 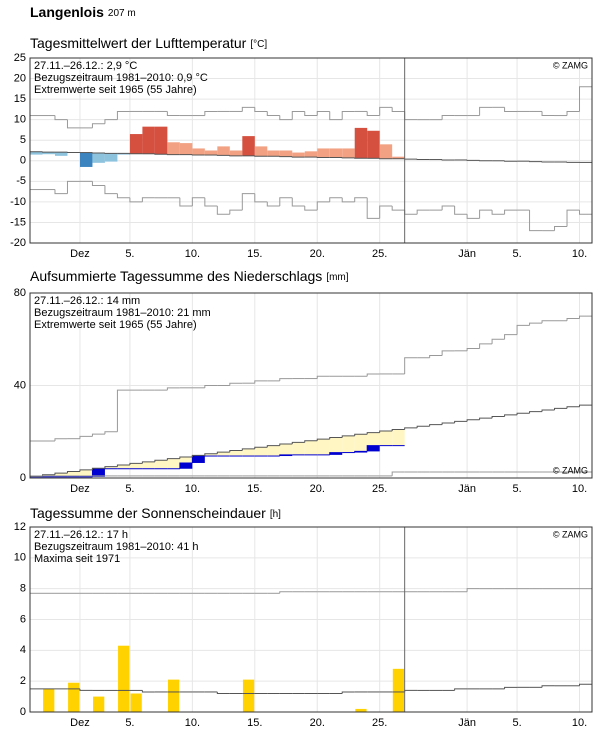 What do you see at coordinates (20, 558) in the screenshot?
I see `y-tick-label: 10` at bounding box center [20, 558].